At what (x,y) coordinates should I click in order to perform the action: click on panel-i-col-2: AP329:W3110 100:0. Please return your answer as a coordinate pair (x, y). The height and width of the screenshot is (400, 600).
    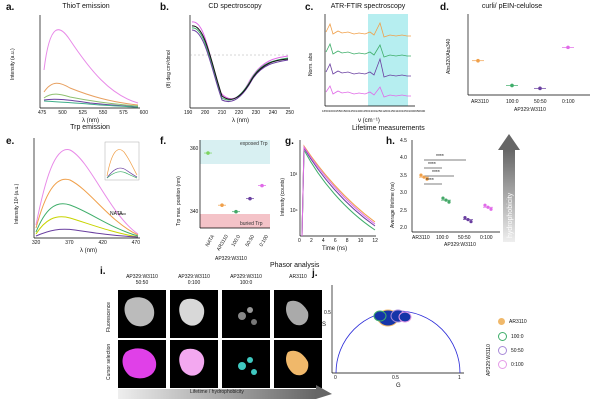
    Looking at the image, I should click on (246, 280).